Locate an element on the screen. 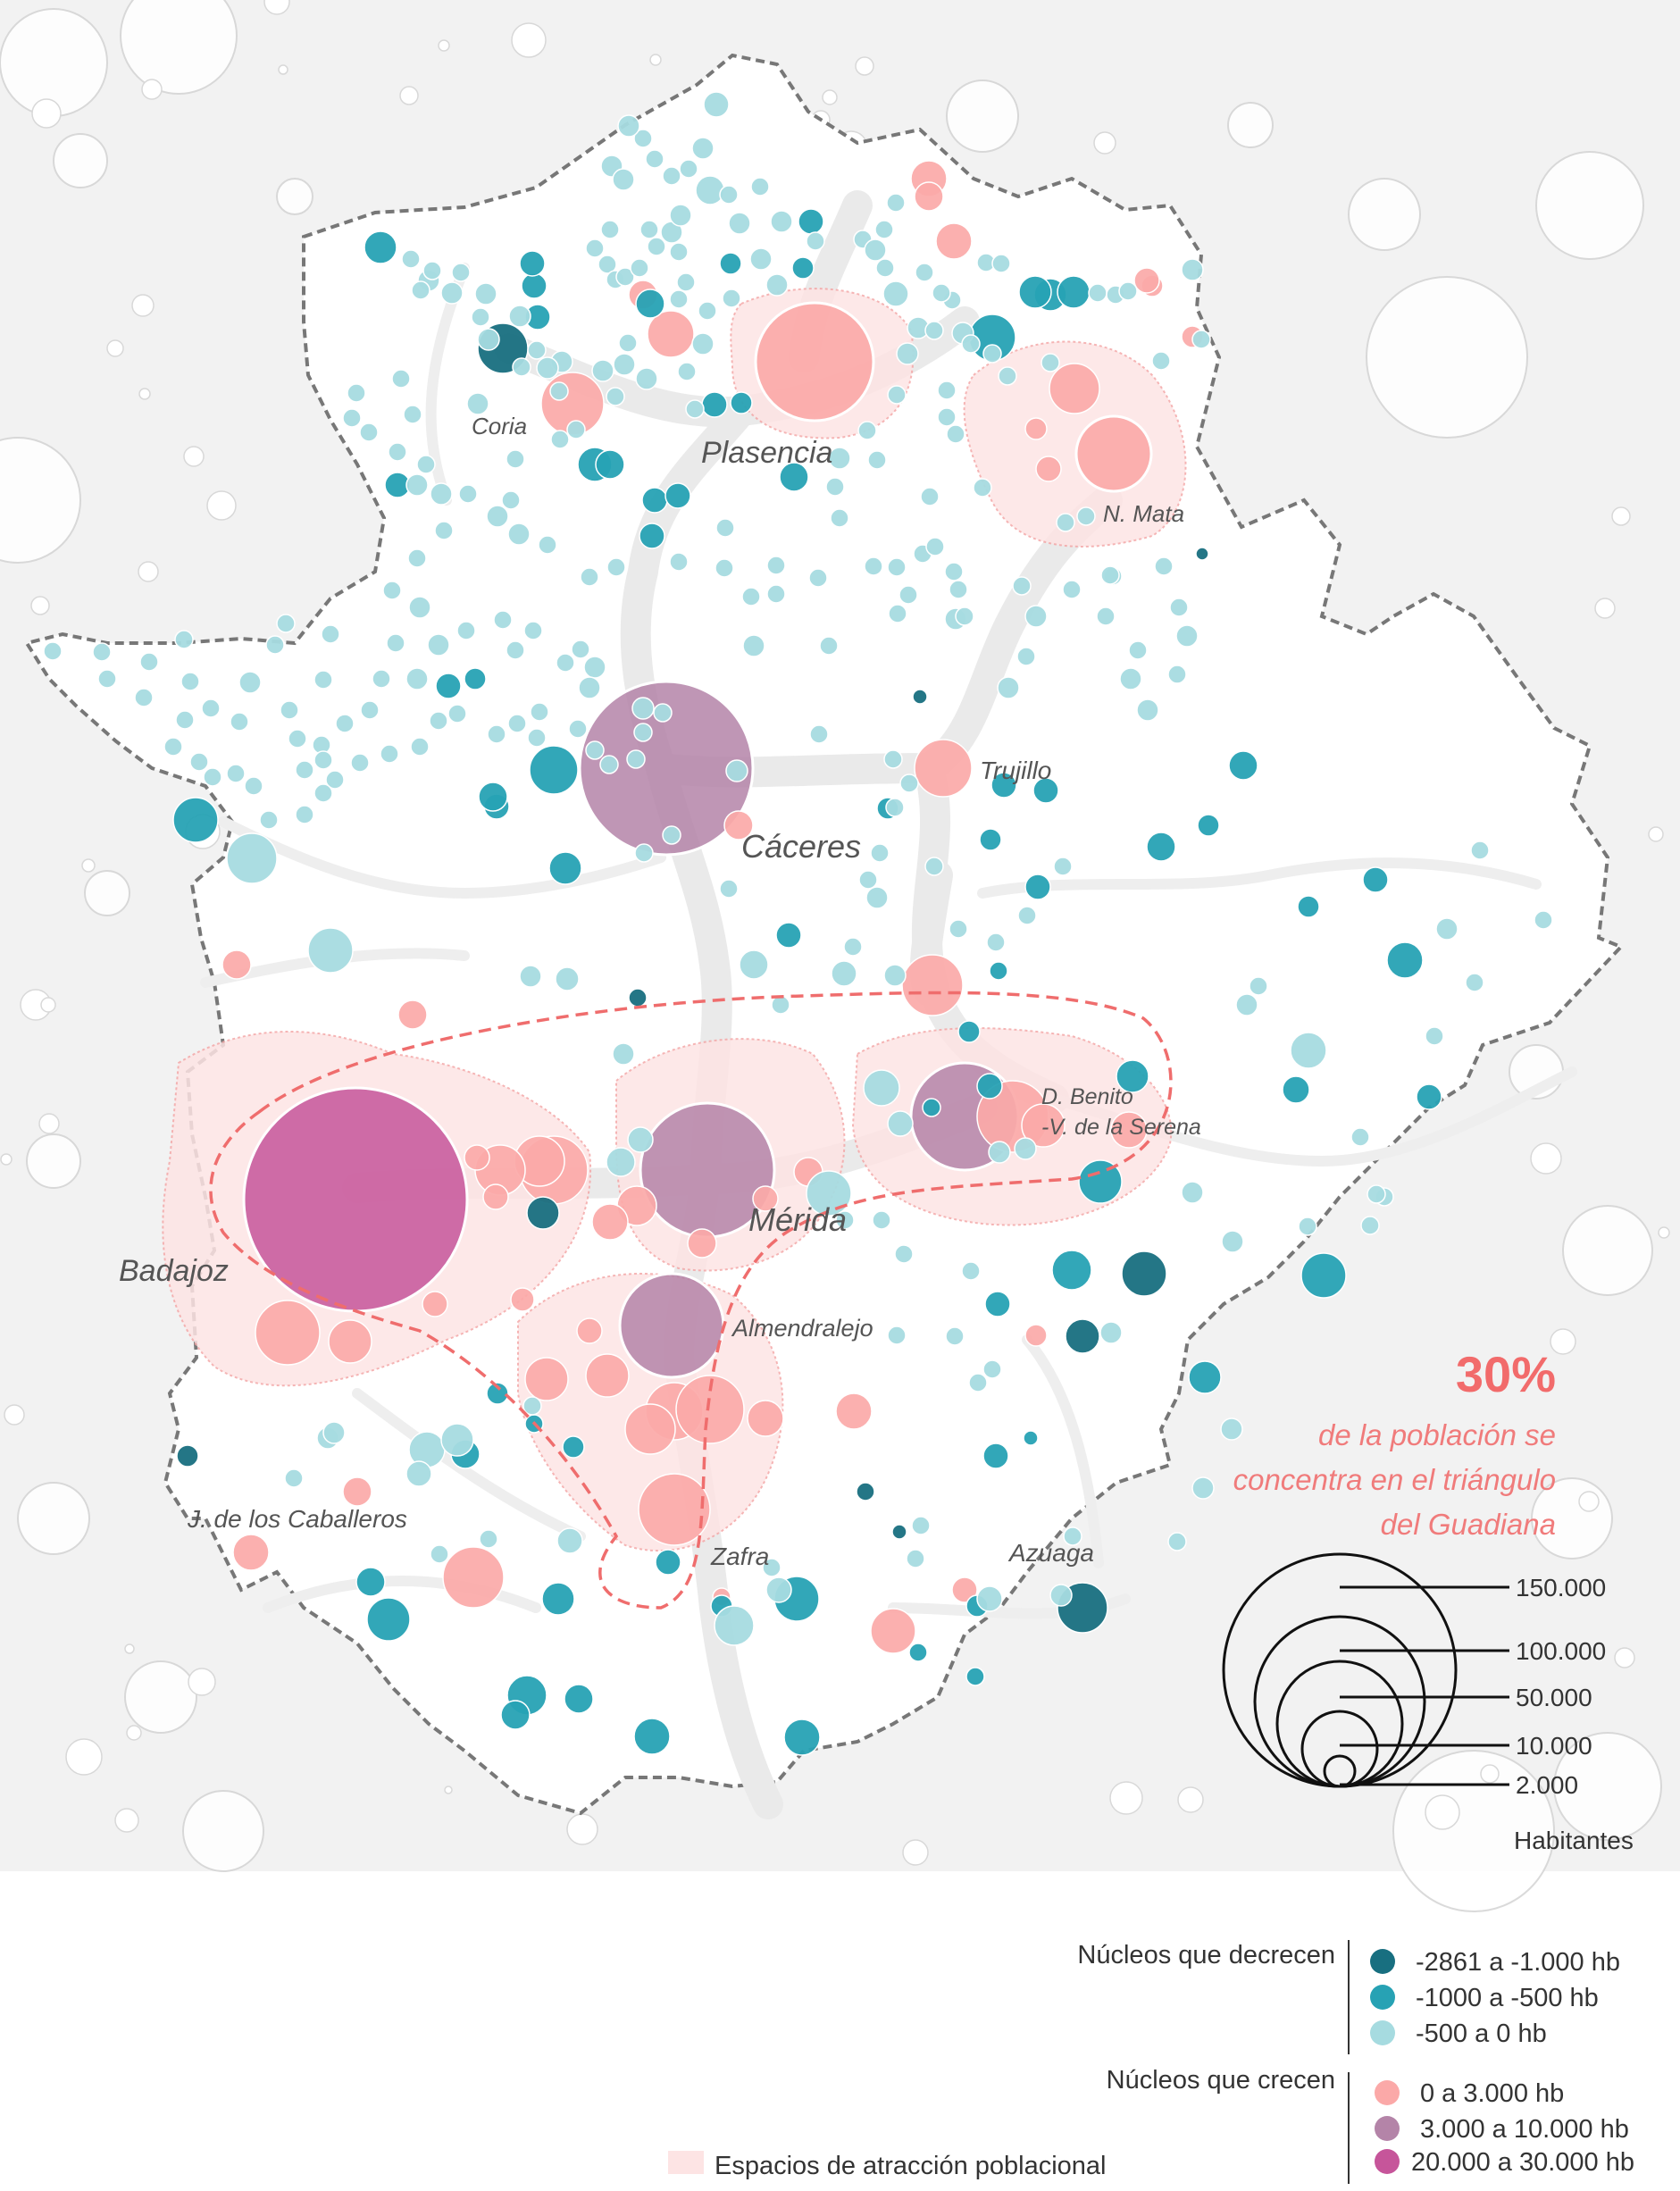 Image resolution: width=1680 pixels, height=2191 pixels. callout-line-1: de la población se is located at coordinates (1437, 1434).